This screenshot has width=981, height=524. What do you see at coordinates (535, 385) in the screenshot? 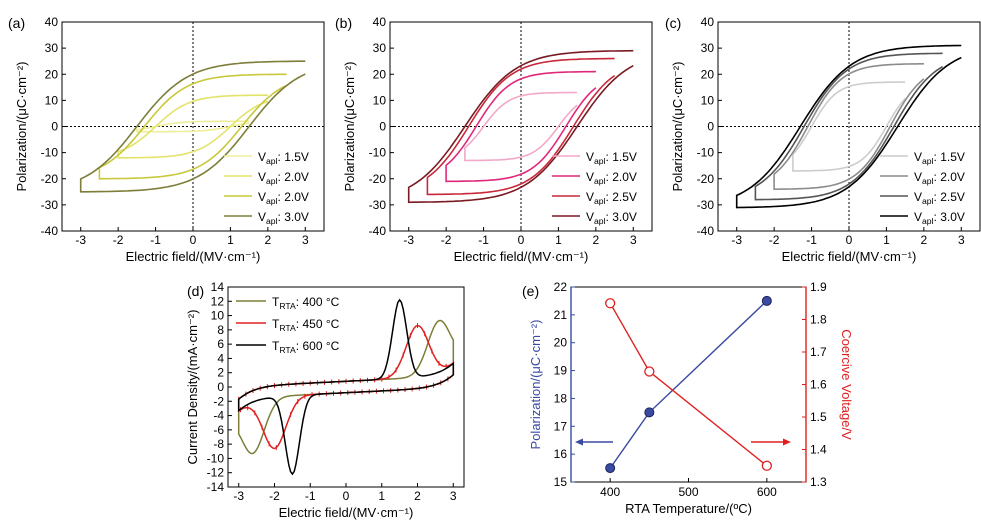
I see `left-y-axis-label: Polarization/(μC·cm⁻²)` at bounding box center [535, 385].